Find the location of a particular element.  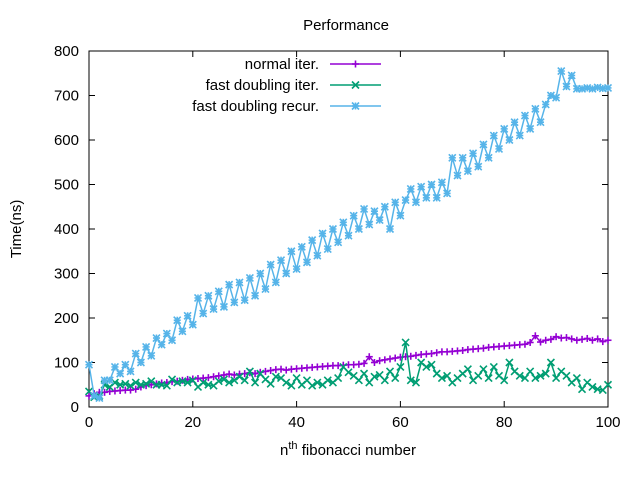

x-tick-label: 100 is located at coordinates (607, 422).